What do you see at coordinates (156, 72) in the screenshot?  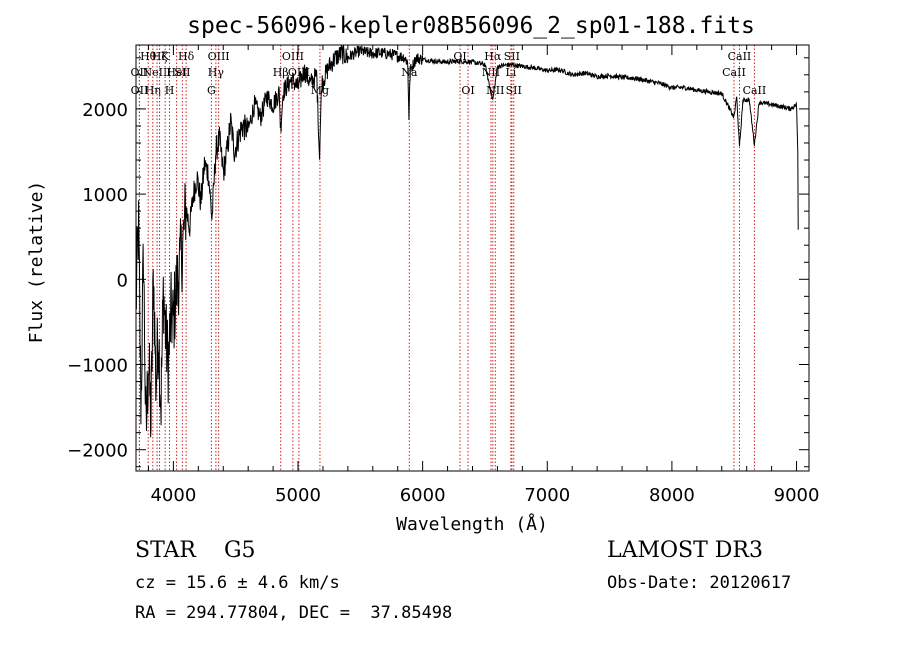 I see `spectral-line-label: NeIII` at bounding box center [156, 72].